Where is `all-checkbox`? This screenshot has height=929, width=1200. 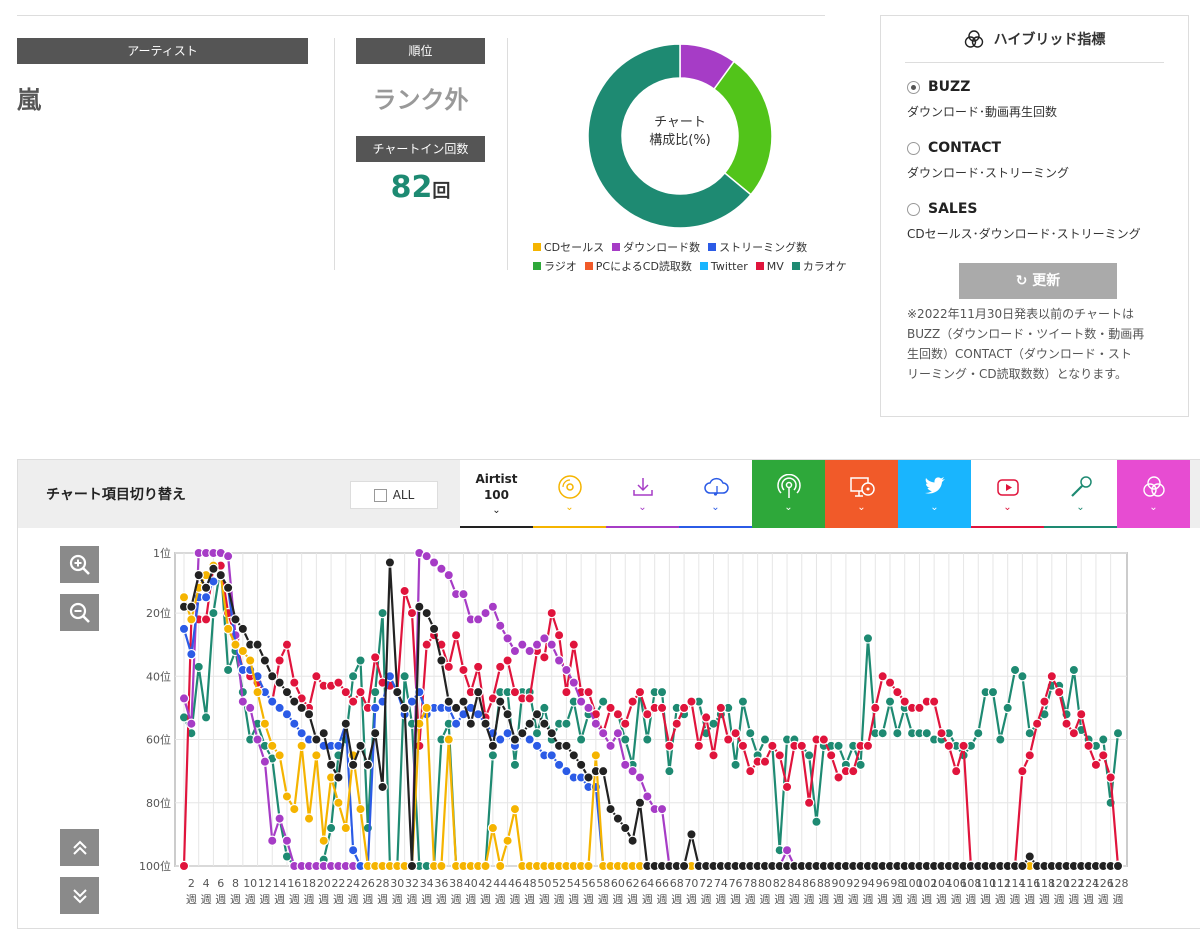
all-checkbox is located at coordinates (380, 495).